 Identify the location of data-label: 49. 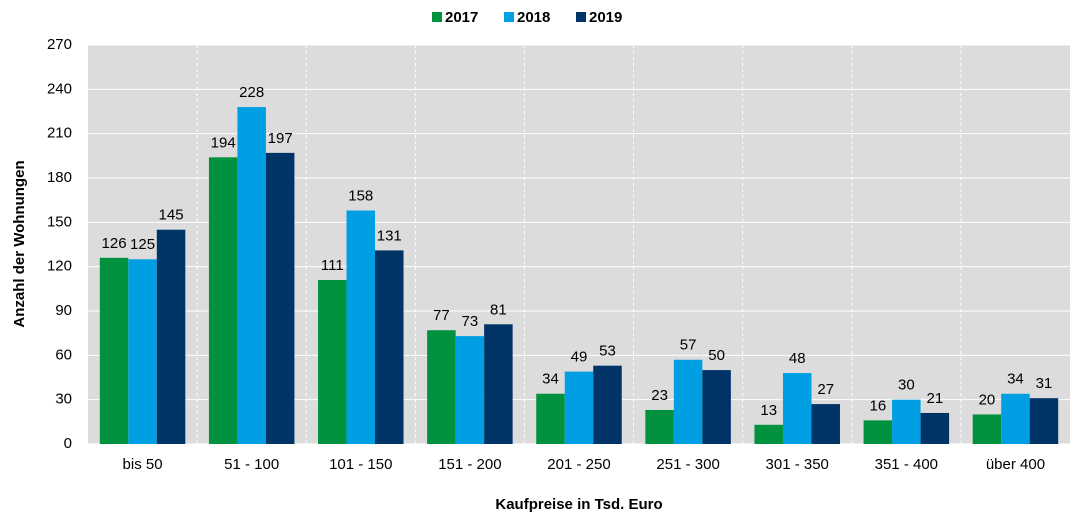
(579, 357).